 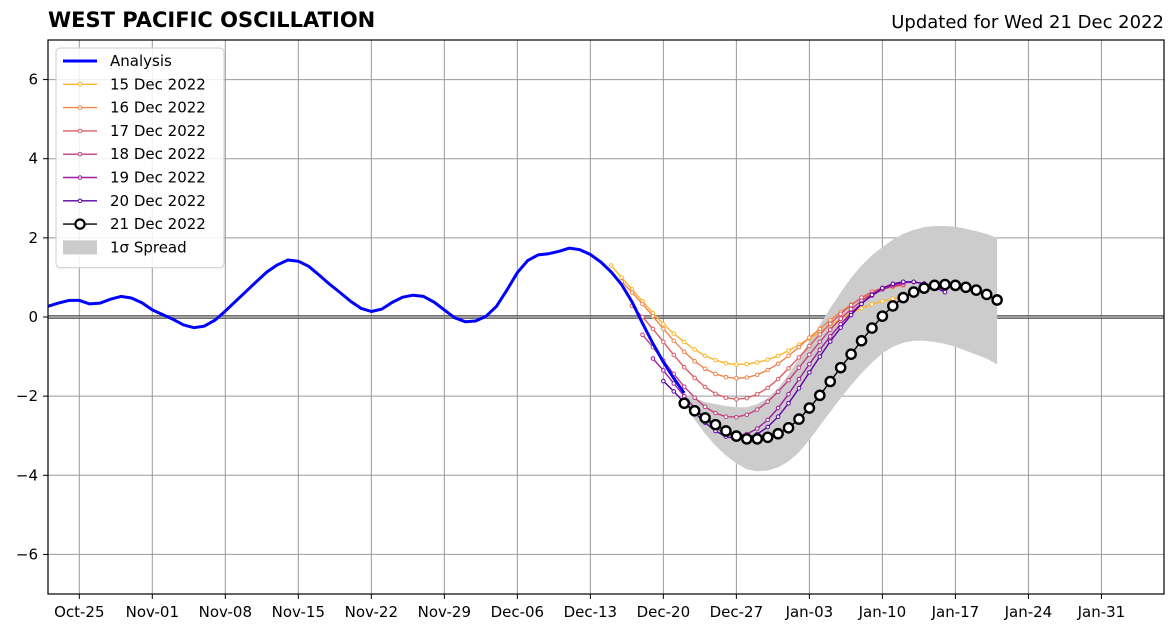 I want to click on legend-marker, so click(x=80, y=201).